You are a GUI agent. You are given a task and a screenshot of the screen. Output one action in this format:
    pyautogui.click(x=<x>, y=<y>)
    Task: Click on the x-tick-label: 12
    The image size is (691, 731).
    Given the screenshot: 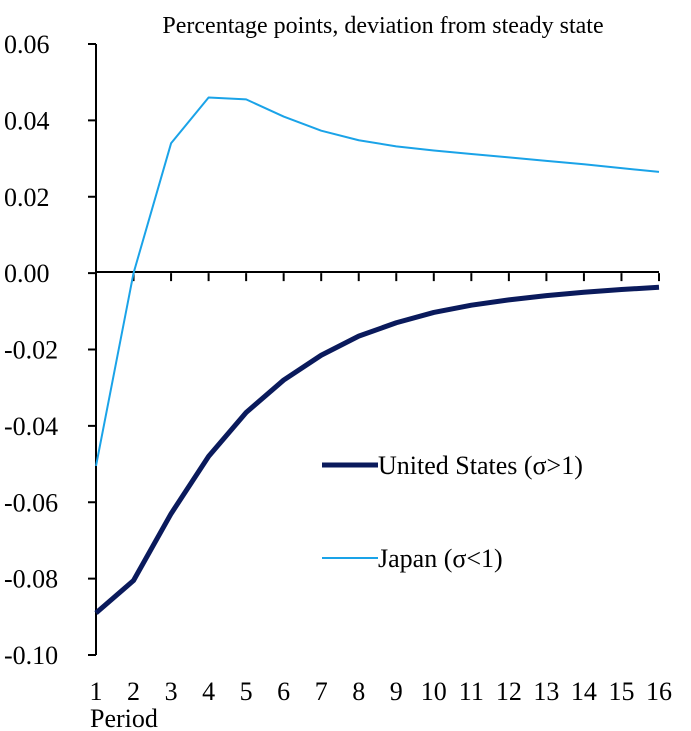 What is the action you would take?
    pyautogui.click(x=509, y=691)
    